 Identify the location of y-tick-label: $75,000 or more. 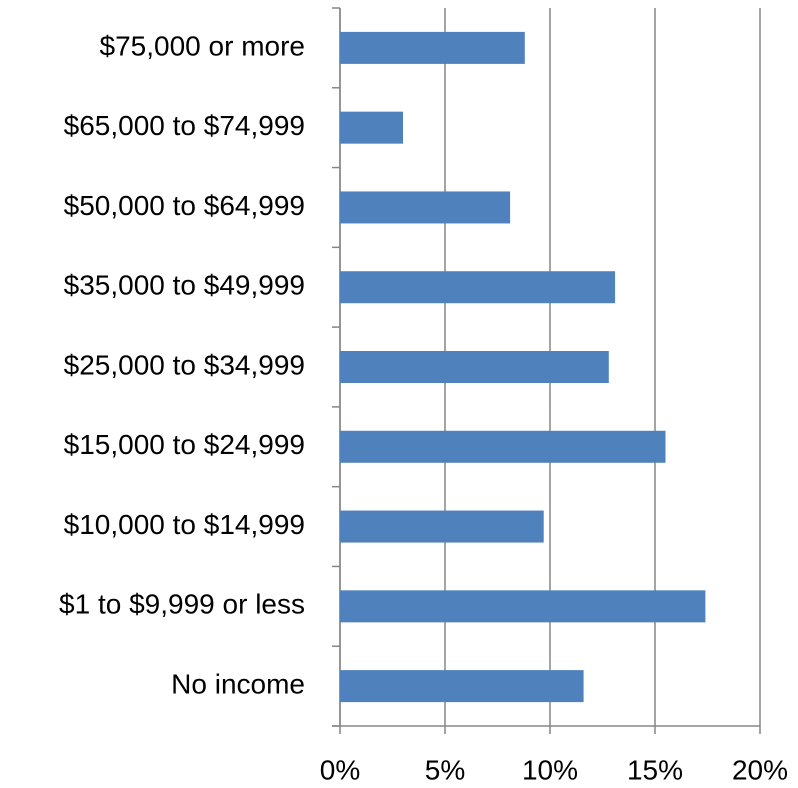
(202, 45).